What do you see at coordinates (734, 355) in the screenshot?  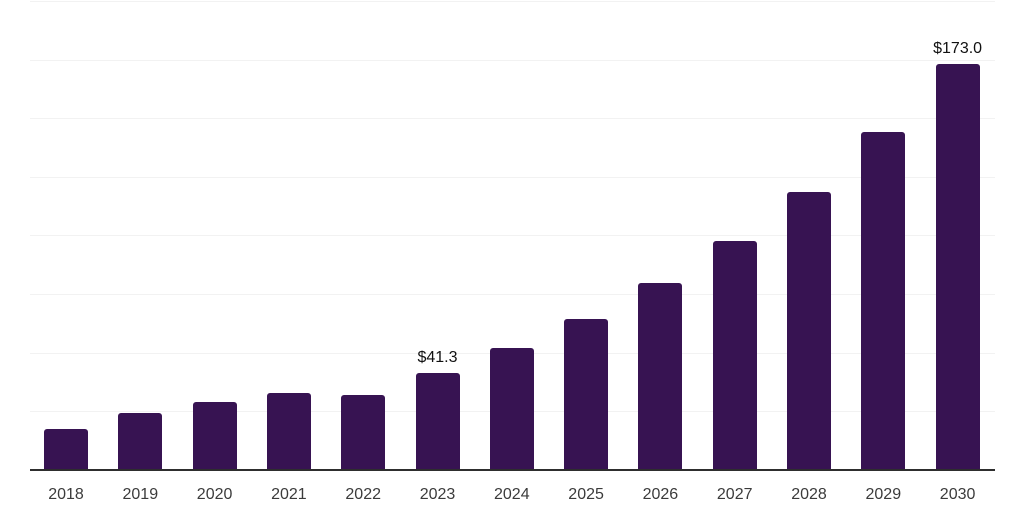 I see `bar-2027` at bounding box center [734, 355].